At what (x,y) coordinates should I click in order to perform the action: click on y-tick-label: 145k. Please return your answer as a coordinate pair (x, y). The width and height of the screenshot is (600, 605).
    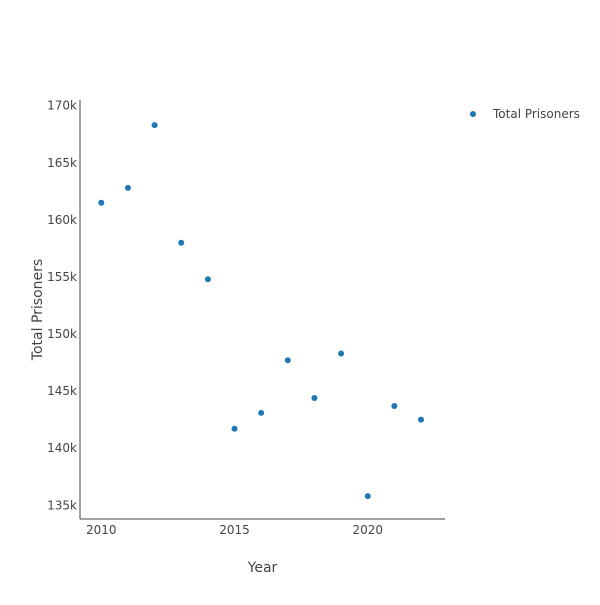
    Looking at the image, I should click on (62, 391).